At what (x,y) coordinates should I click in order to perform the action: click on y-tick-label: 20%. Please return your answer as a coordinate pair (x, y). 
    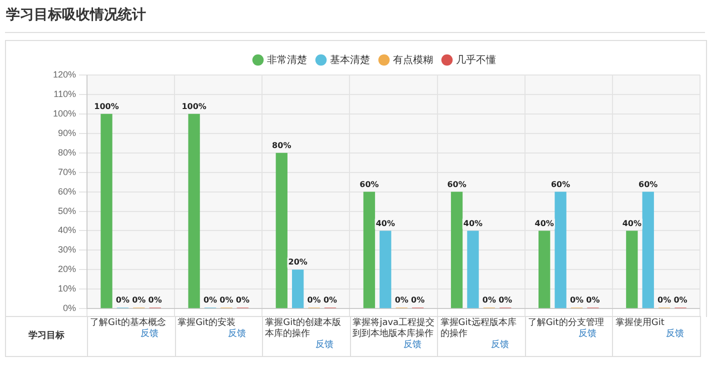
    Looking at the image, I should click on (67, 269).